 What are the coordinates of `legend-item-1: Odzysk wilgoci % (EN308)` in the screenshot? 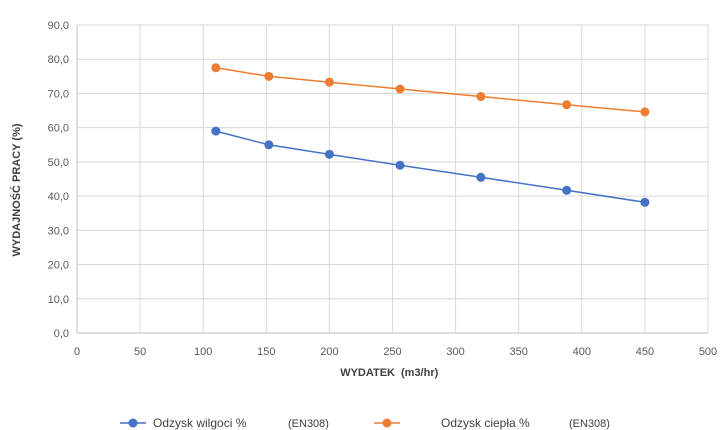 It's located at (224, 423).